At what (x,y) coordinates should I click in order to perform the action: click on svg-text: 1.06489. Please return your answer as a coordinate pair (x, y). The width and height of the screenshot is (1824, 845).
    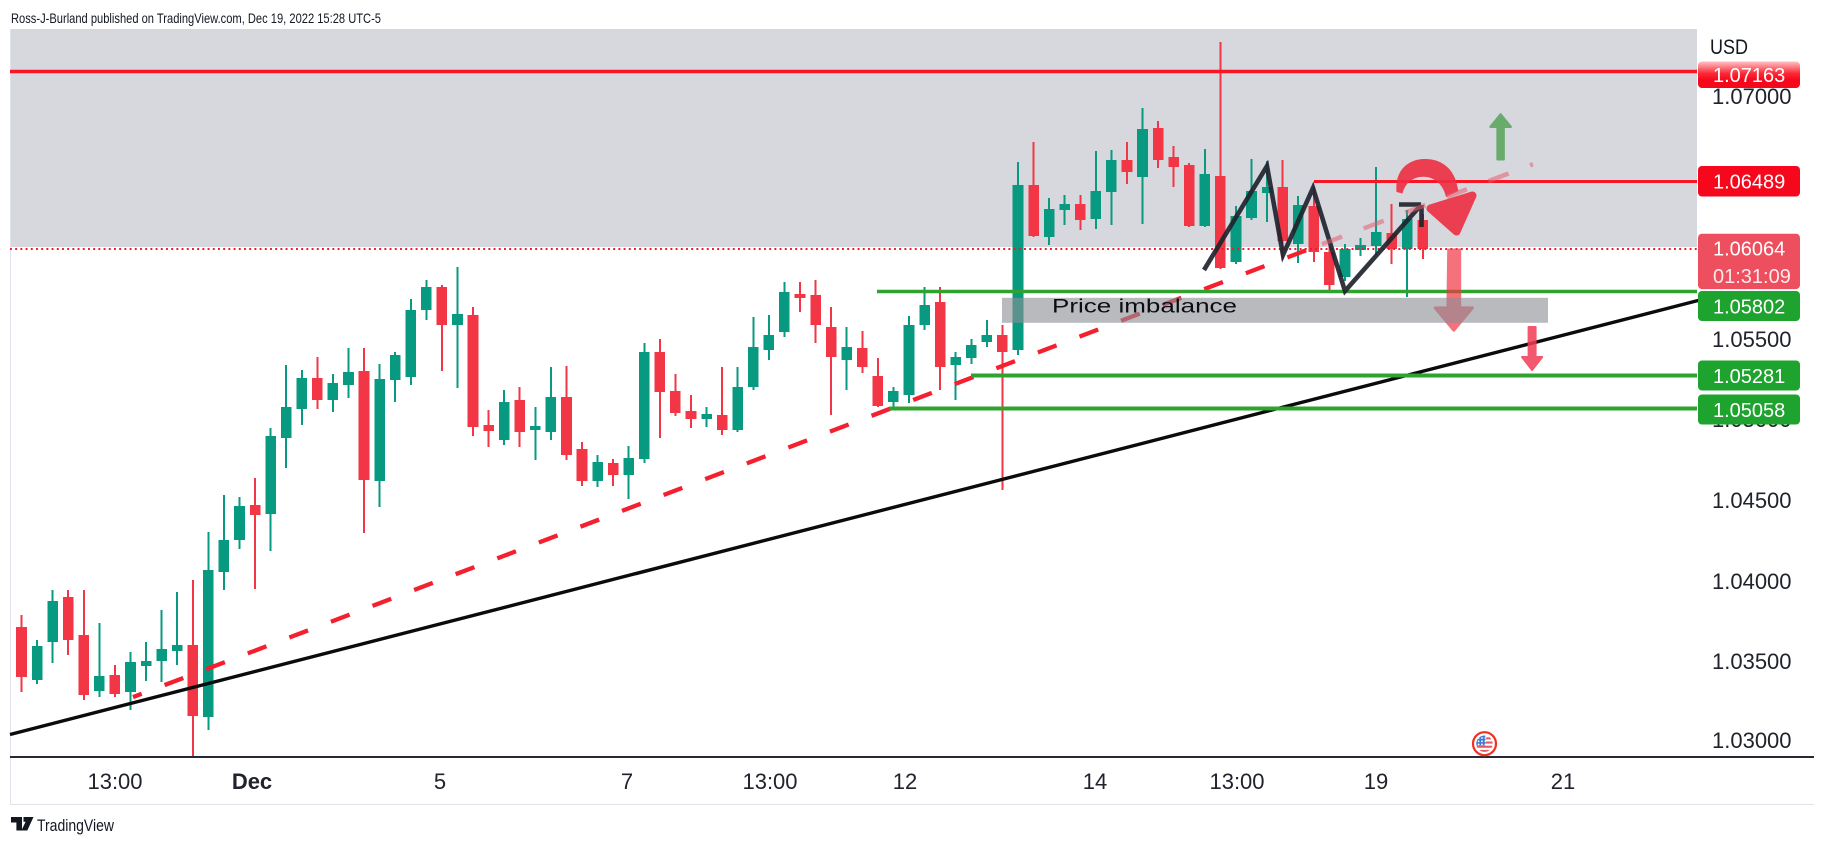
    Looking at the image, I should click on (1749, 183).